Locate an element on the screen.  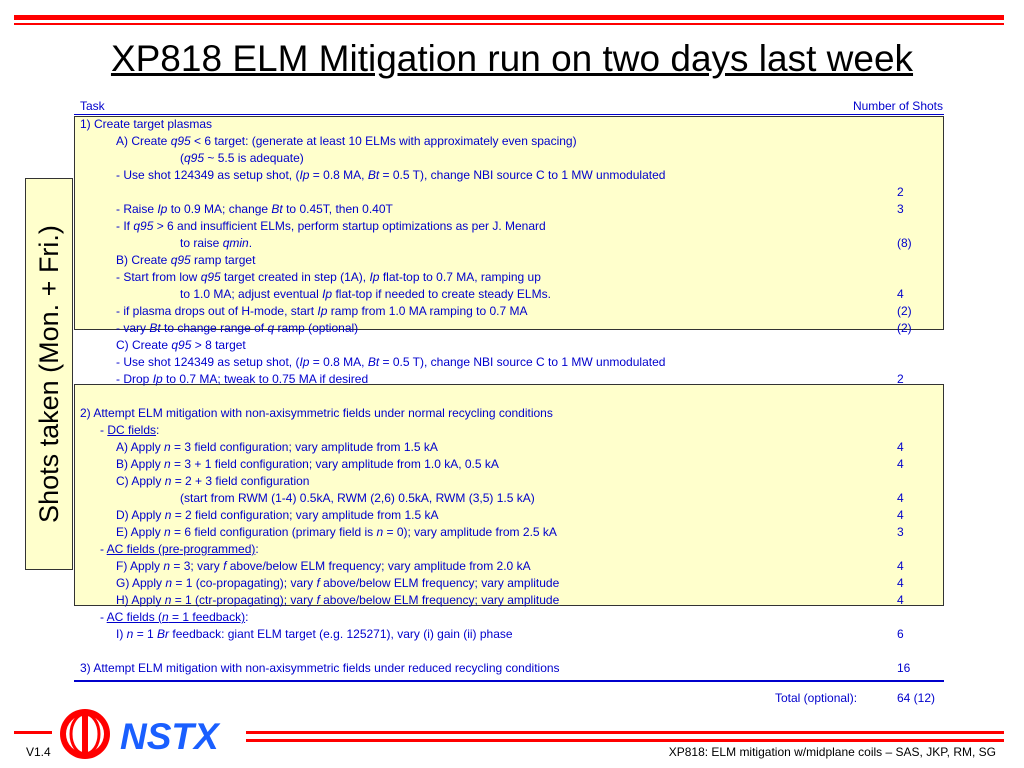
header-rule is located at coordinates (509, 114).